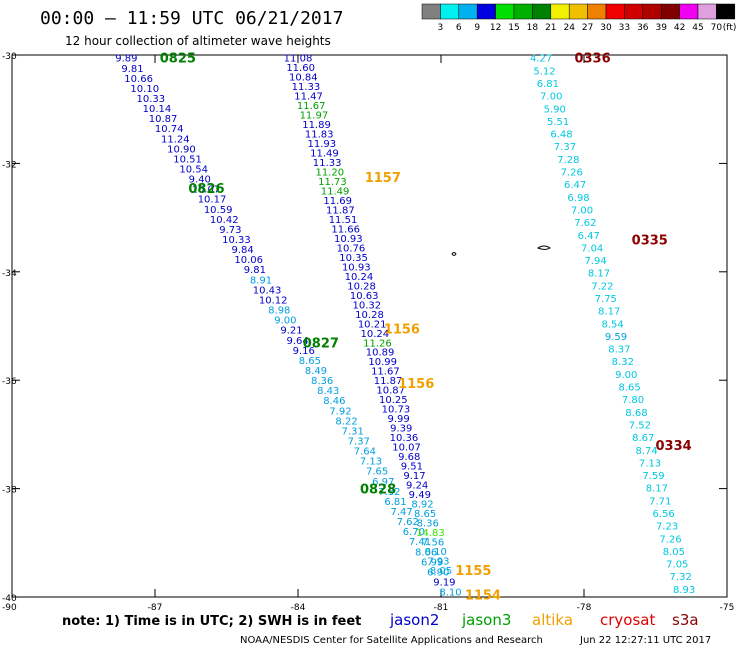 This screenshot has height=650, width=740. Describe the element at coordinates (626, 375) in the screenshot. I see `wave-height-value: 9.00` at that location.